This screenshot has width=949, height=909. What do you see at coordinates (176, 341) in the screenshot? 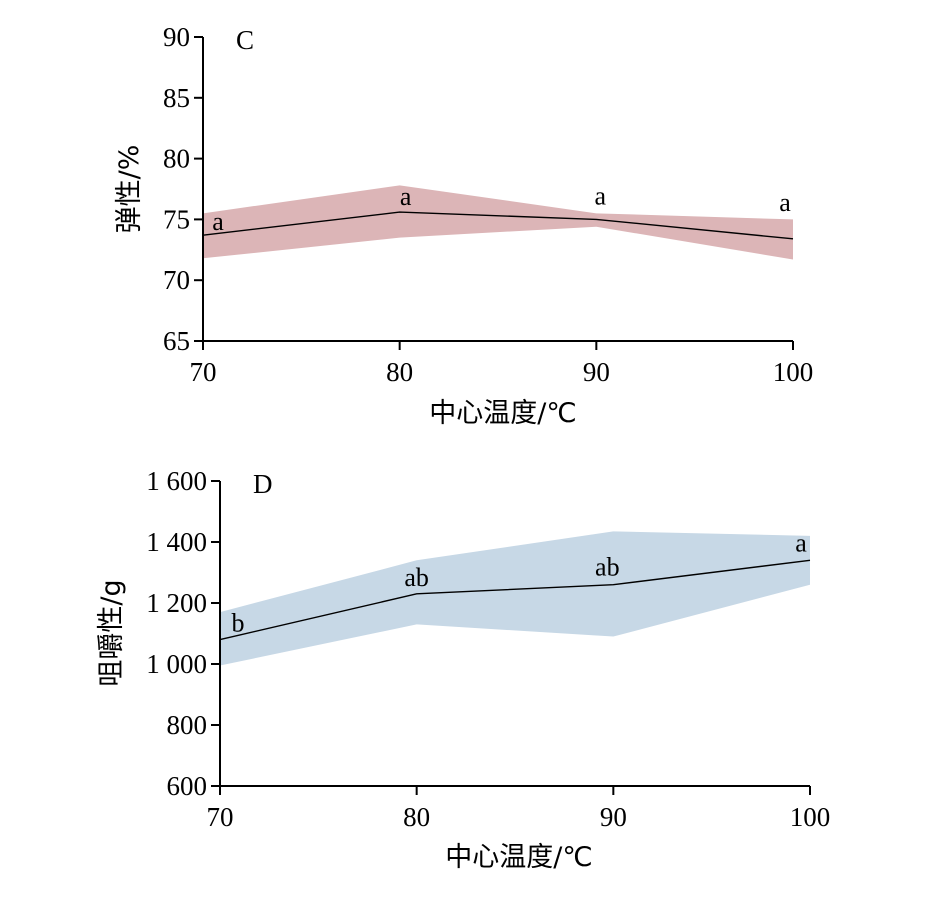
I see `y-tick-label: 65` at bounding box center [176, 341].